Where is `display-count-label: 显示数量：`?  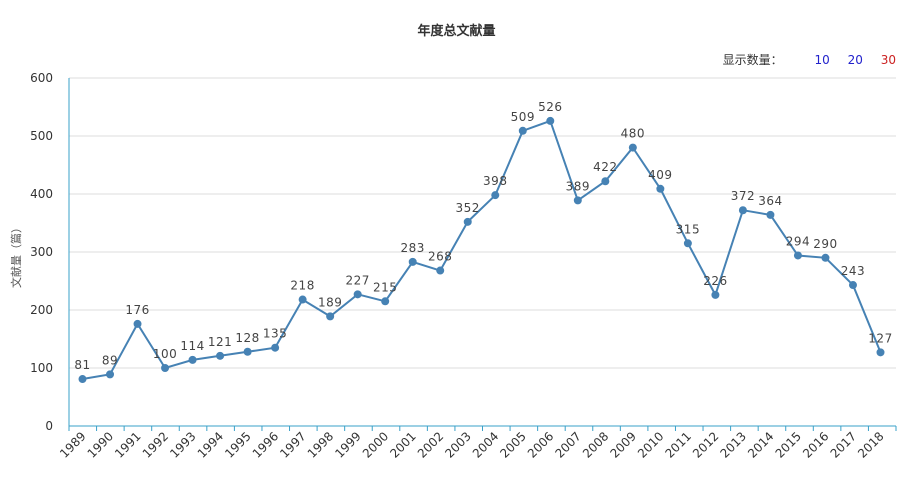
display-count-label: 显示数量： is located at coordinates (752, 60).